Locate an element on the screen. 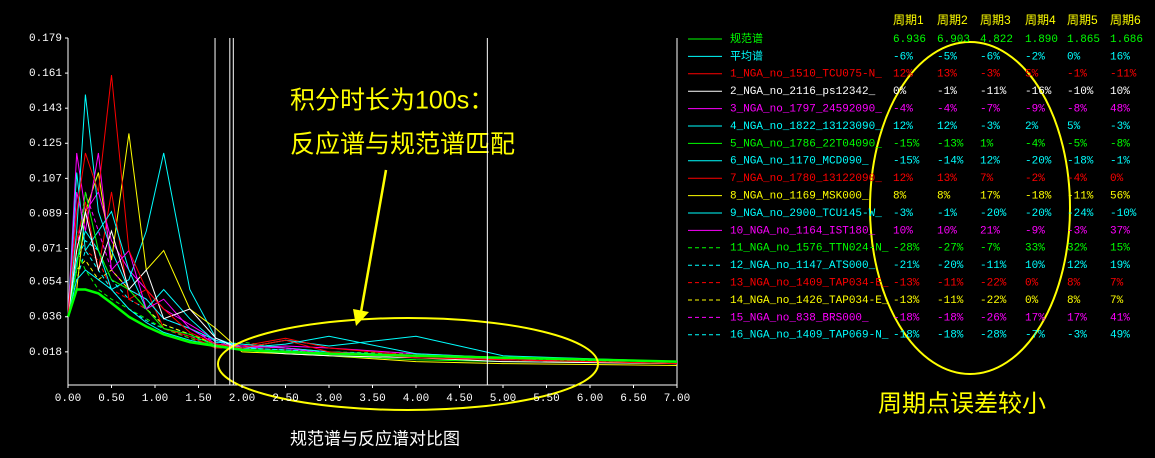 Image resolution: width=1155 pixels, height=458 pixels. legend-label: 14_NGA_no_1426_TAP034-E_ is located at coordinates (809, 301).